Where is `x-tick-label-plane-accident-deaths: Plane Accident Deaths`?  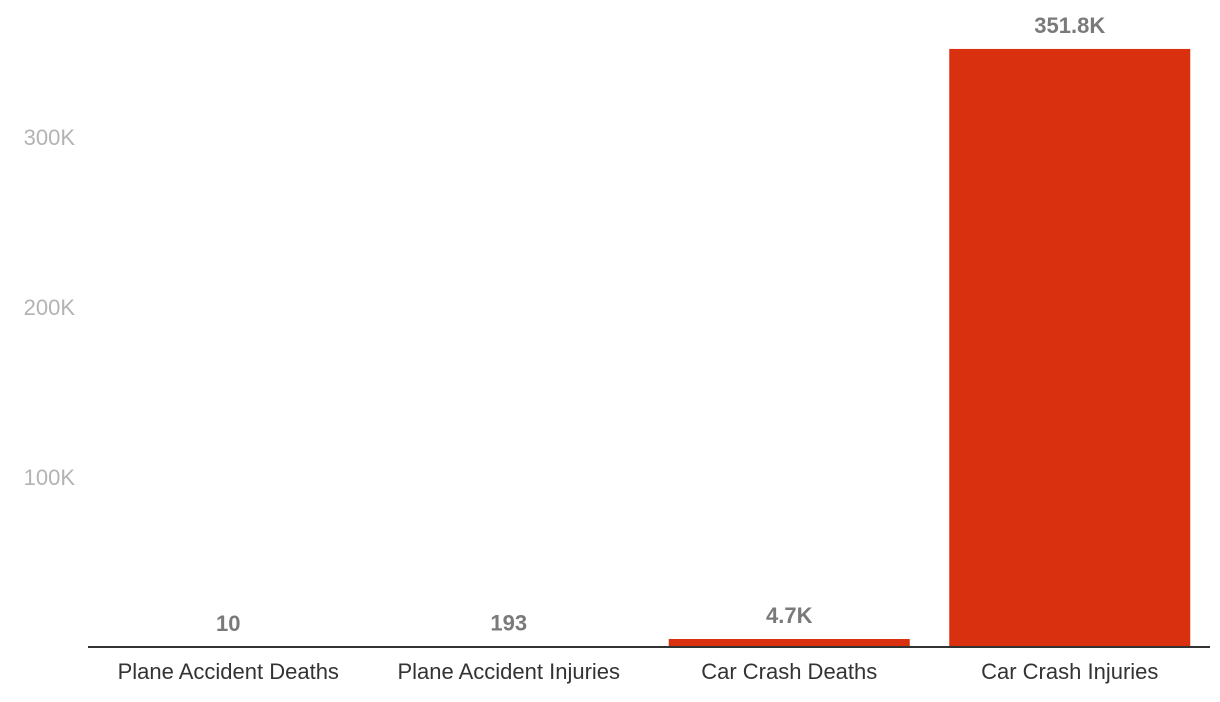 x-tick-label-plane-accident-deaths: Plane Accident Deaths is located at coordinates (228, 671).